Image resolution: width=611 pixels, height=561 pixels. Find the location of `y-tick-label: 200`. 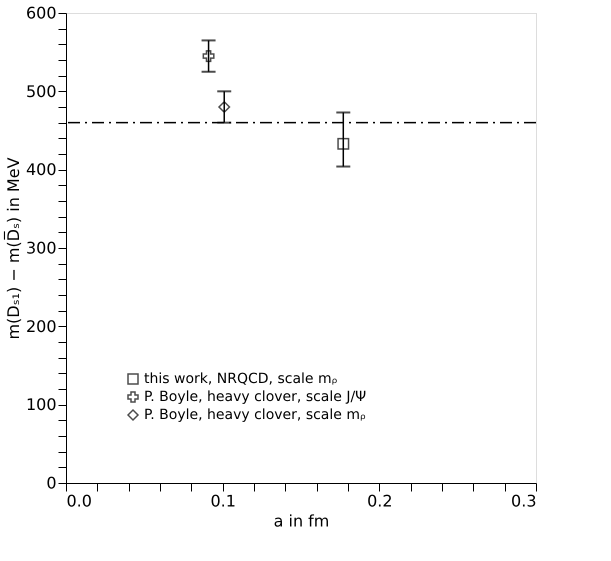

y-tick-label: 200 is located at coordinates (41, 326).